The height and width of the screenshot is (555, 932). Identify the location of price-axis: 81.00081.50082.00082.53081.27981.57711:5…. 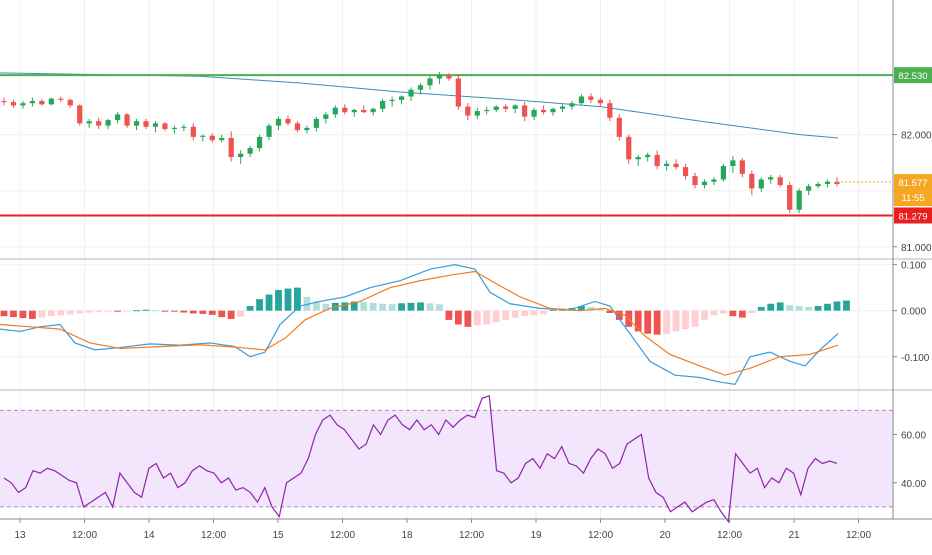
(912, 259).